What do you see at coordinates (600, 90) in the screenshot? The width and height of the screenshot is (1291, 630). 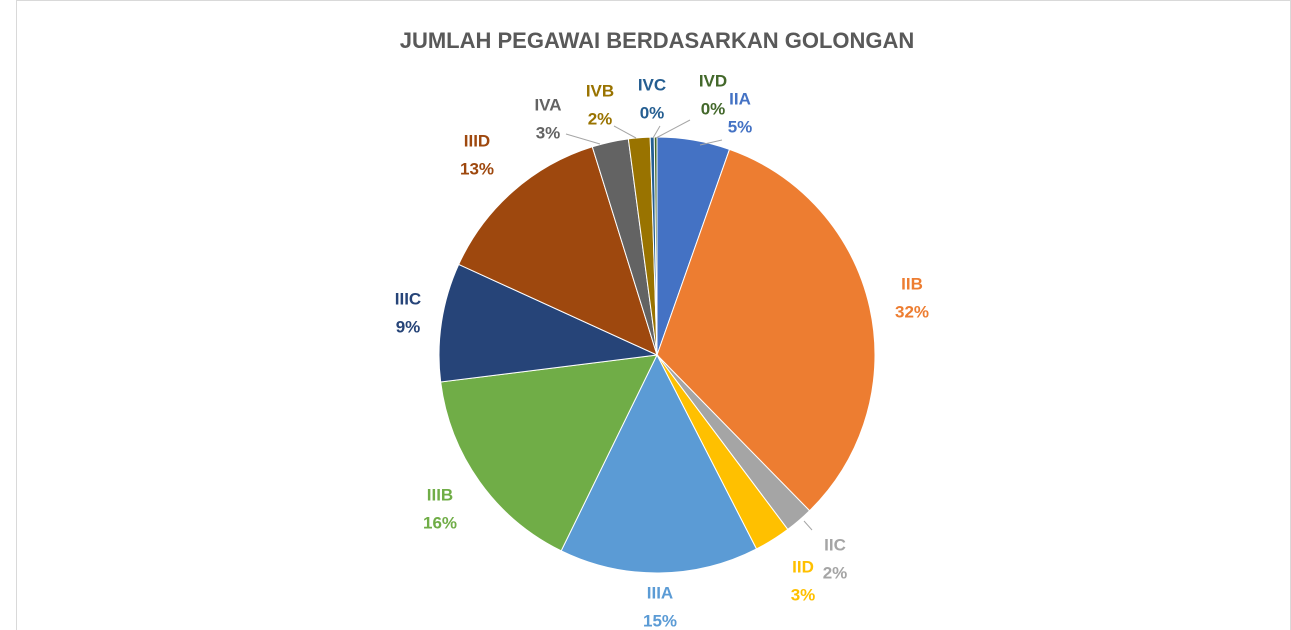 I see `slice-category-label: IVB` at bounding box center [600, 90].